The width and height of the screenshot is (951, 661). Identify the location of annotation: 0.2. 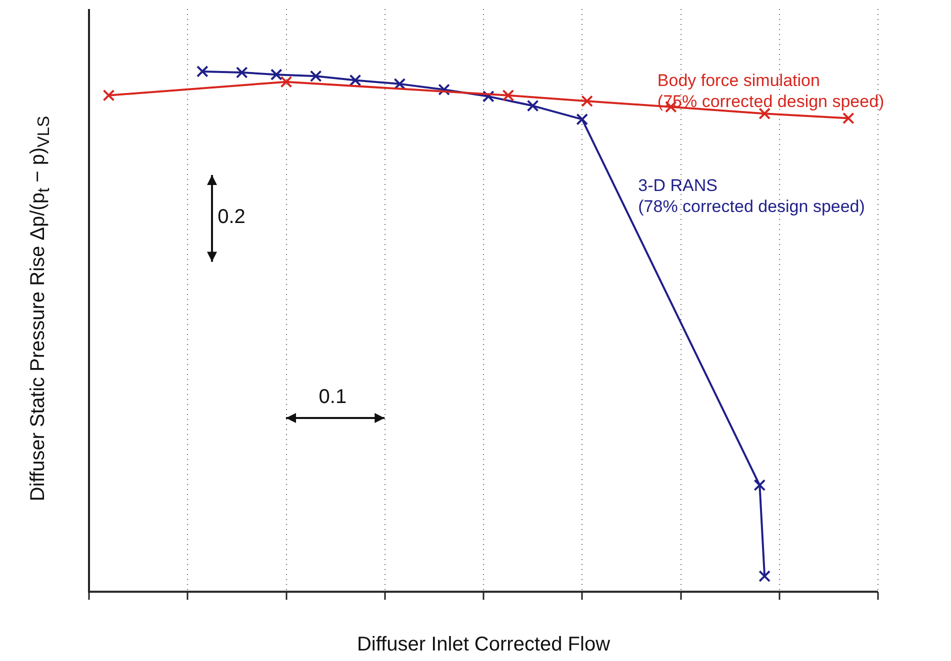
(232, 218).